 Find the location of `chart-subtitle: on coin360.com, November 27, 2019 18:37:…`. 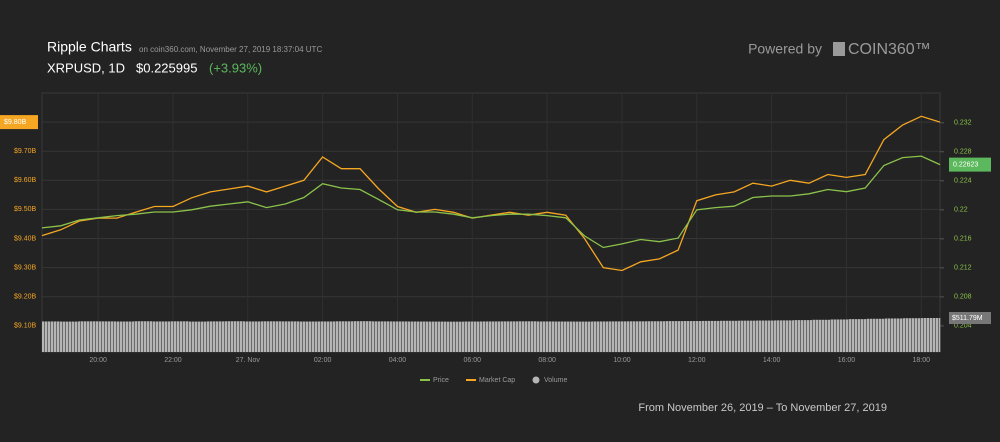

chart-subtitle: on coin360.com, November 27, 2019 18:37:… is located at coordinates (230, 49).